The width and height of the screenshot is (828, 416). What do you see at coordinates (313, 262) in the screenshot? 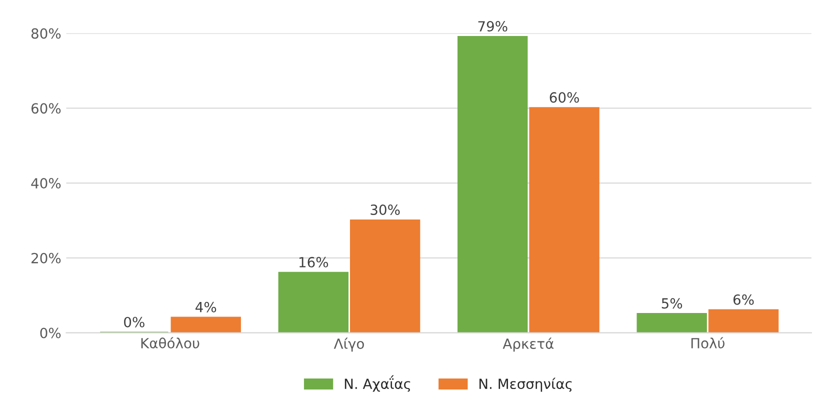
I see `data-label: 16%` at bounding box center [313, 262].